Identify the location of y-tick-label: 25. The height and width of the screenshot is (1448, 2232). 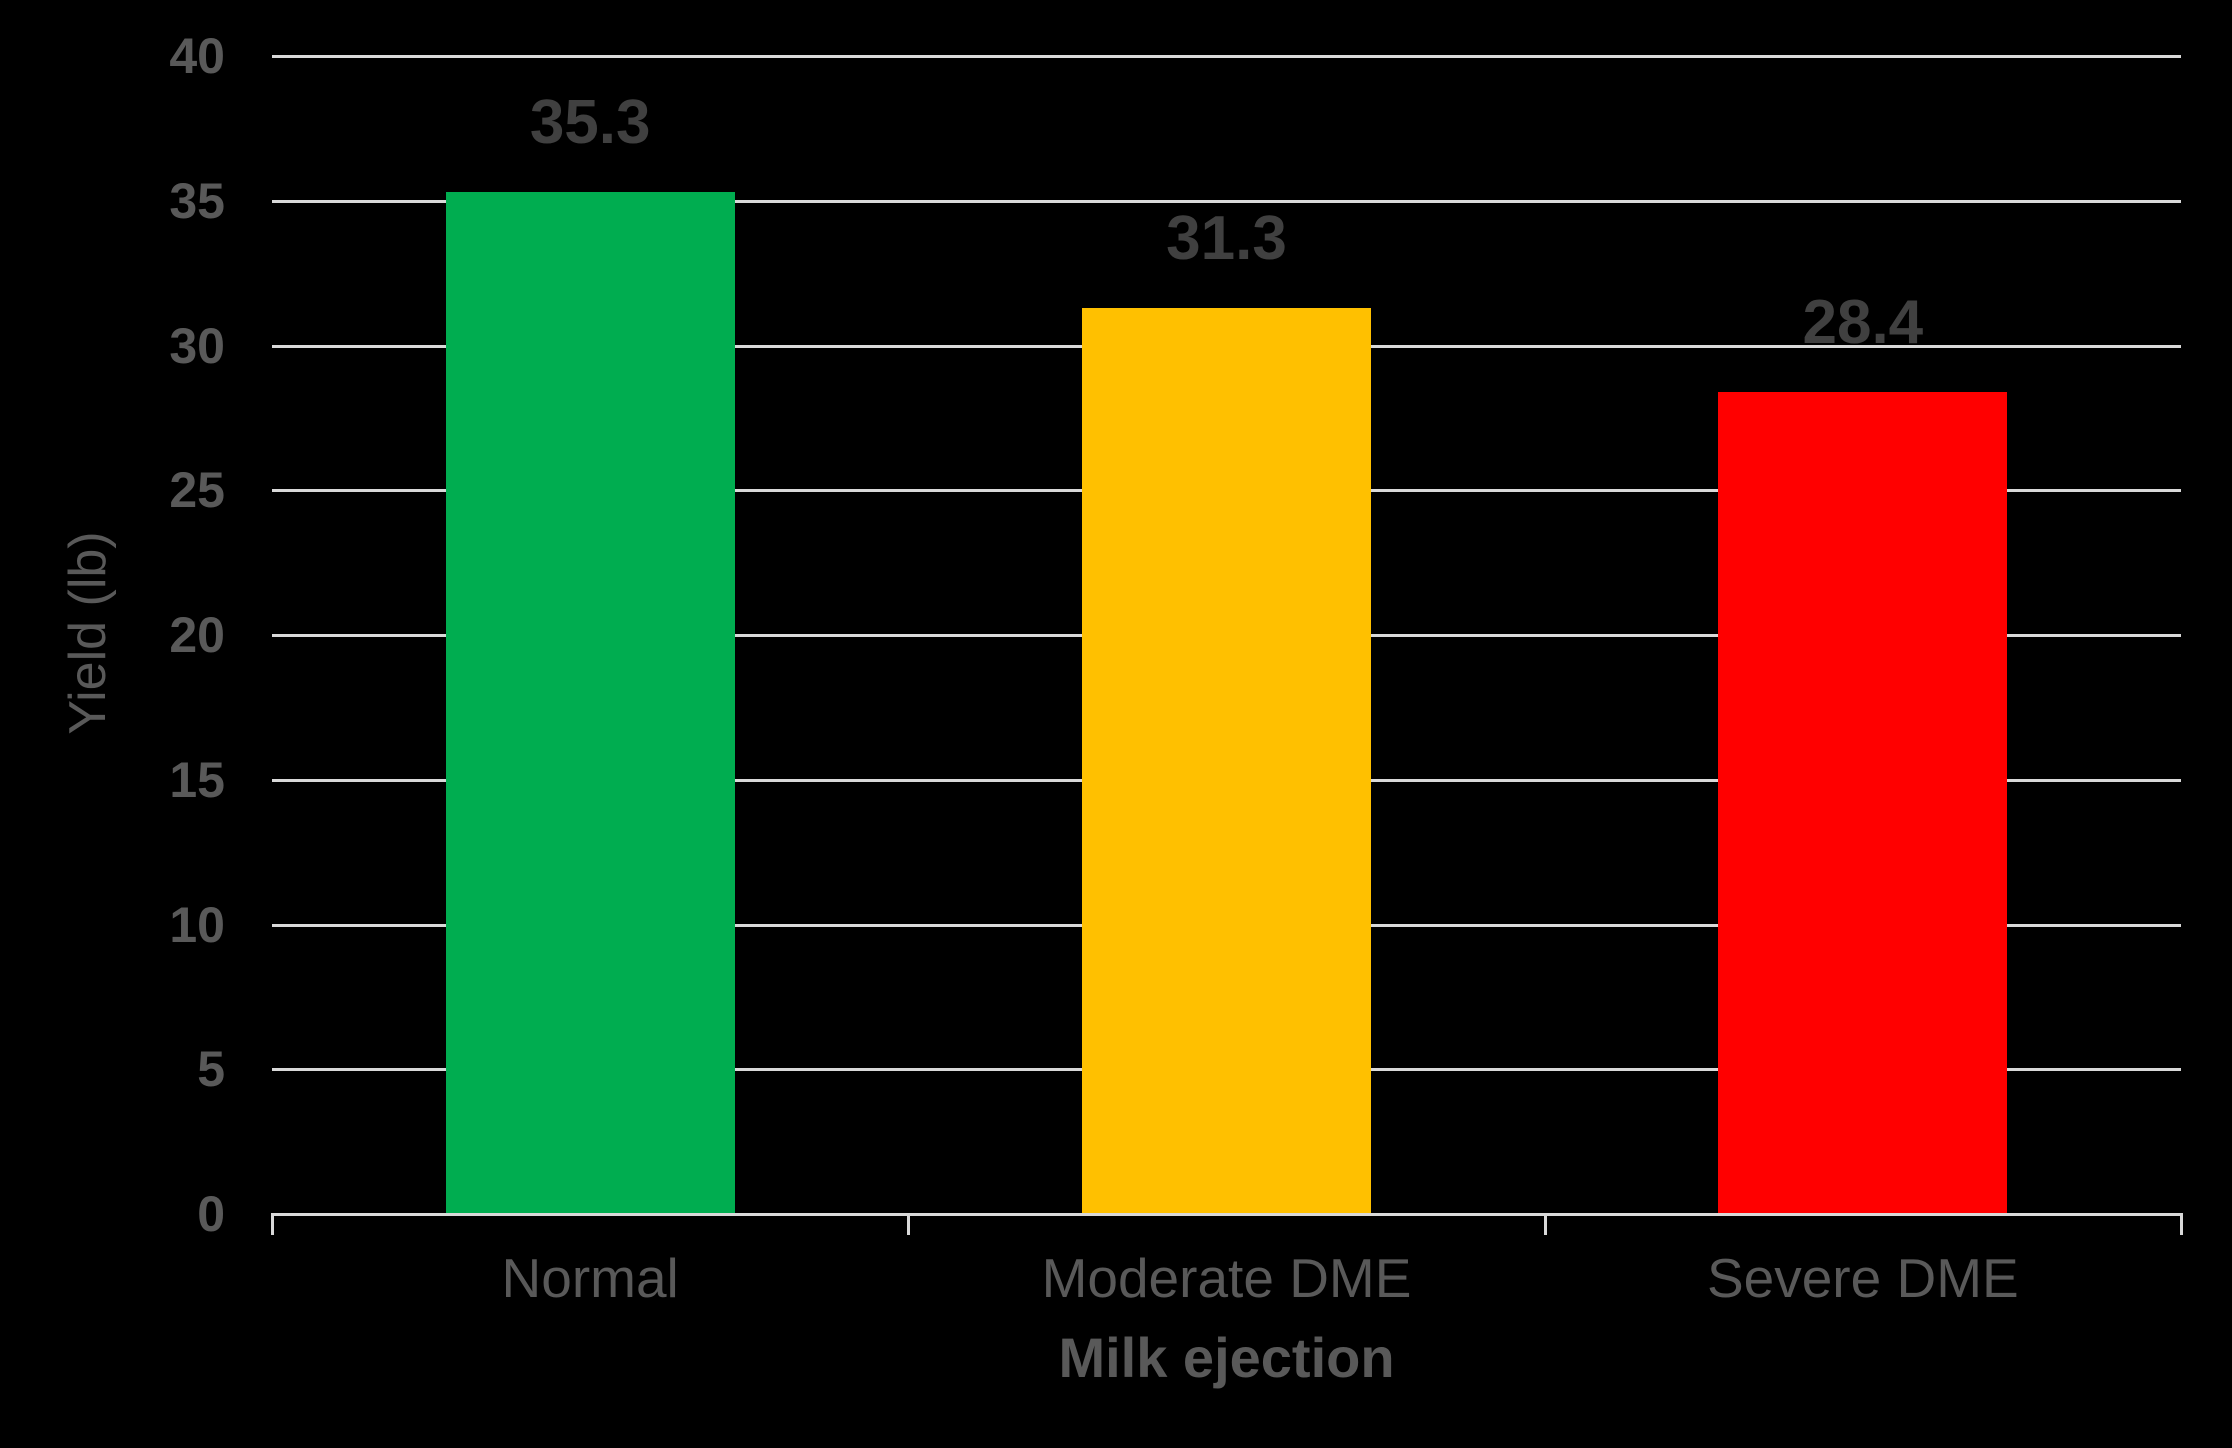
(197, 490).